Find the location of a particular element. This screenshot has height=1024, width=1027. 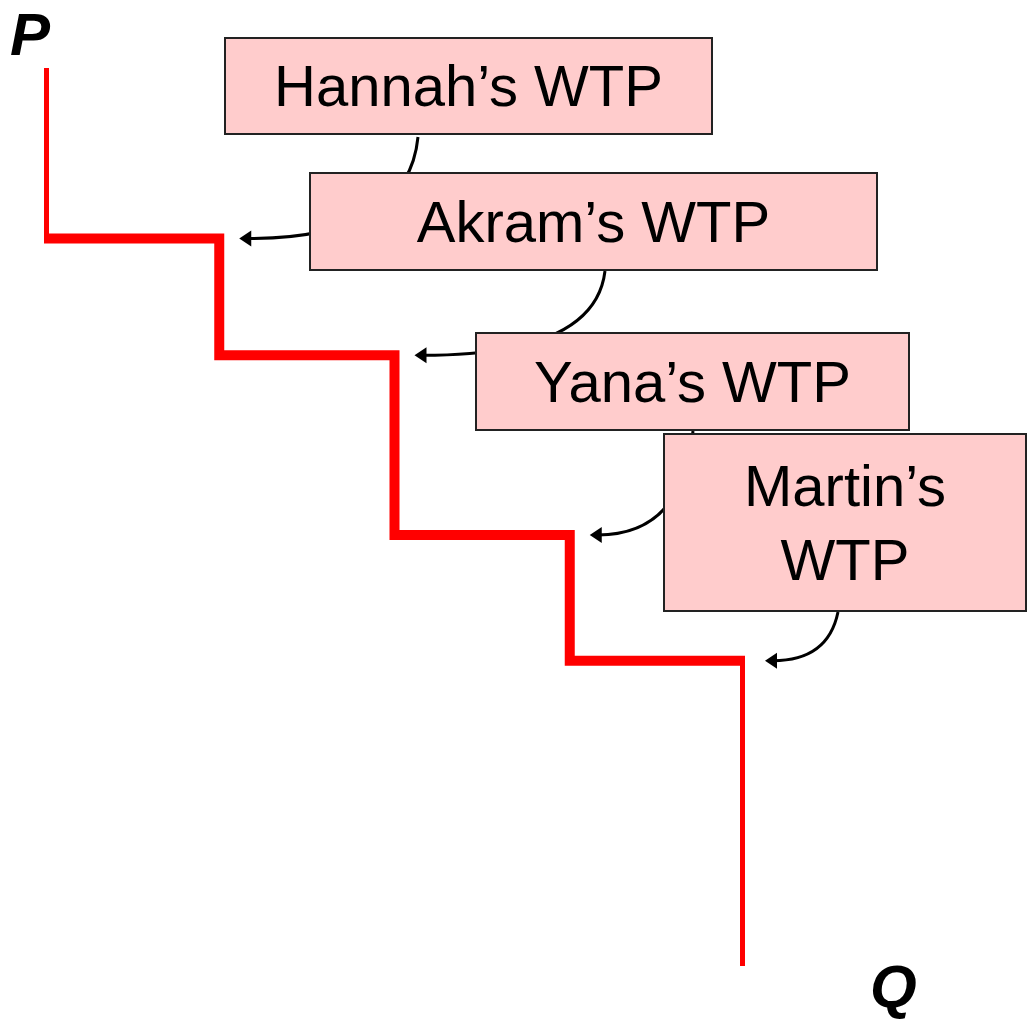

annotation: Yana’s WTP is located at coordinates (692, 381).